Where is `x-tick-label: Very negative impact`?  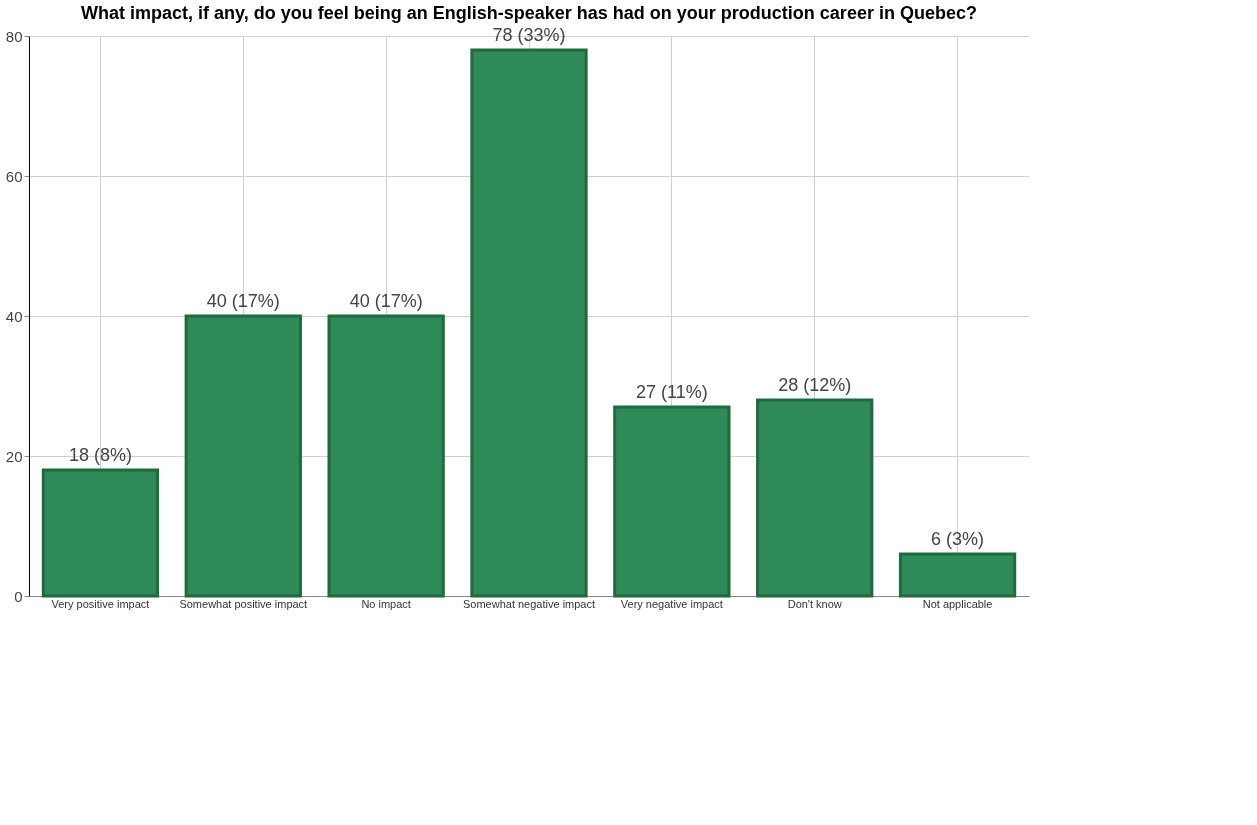 x-tick-label: Very negative impact is located at coordinates (671, 603).